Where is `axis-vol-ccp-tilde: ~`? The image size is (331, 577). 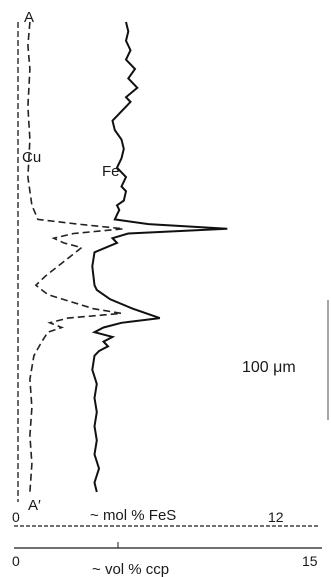 axis-vol-ccp-tilde: ~ is located at coordinates (98, 569).